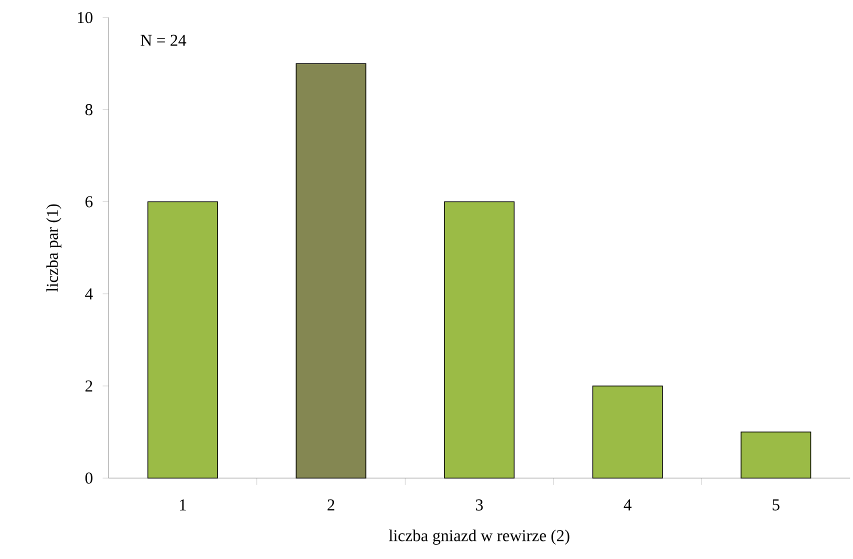 The height and width of the screenshot is (559, 853). Describe the element at coordinates (479, 537) in the screenshot. I see `x-axis-title: liczba gniazd w rewirze (2)` at that location.